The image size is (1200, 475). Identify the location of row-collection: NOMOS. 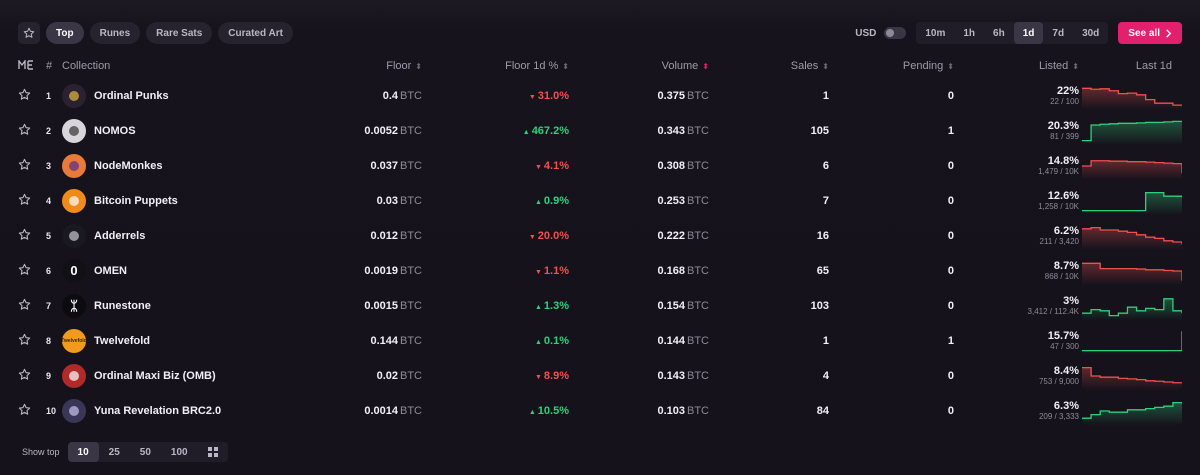
(169, 130).